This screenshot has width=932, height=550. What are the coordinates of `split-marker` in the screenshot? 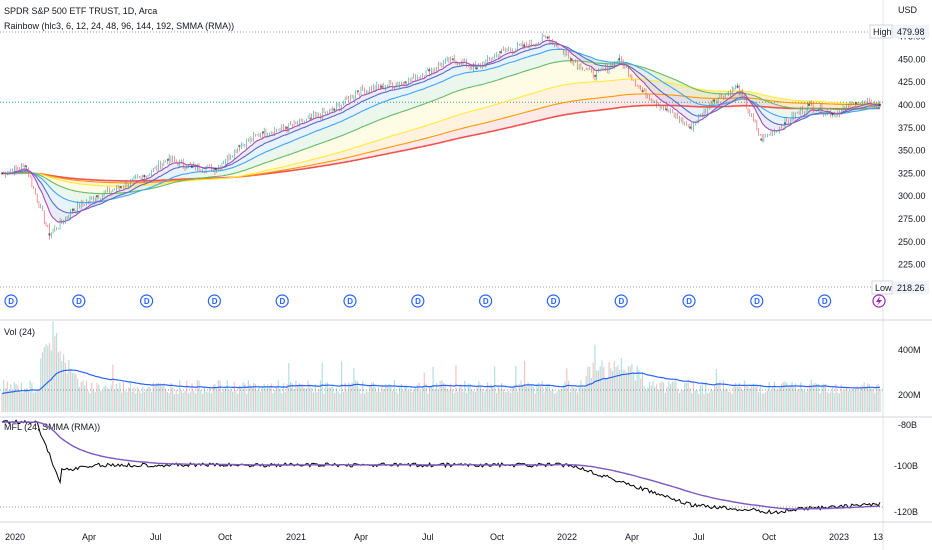 It's located at (879, 301).